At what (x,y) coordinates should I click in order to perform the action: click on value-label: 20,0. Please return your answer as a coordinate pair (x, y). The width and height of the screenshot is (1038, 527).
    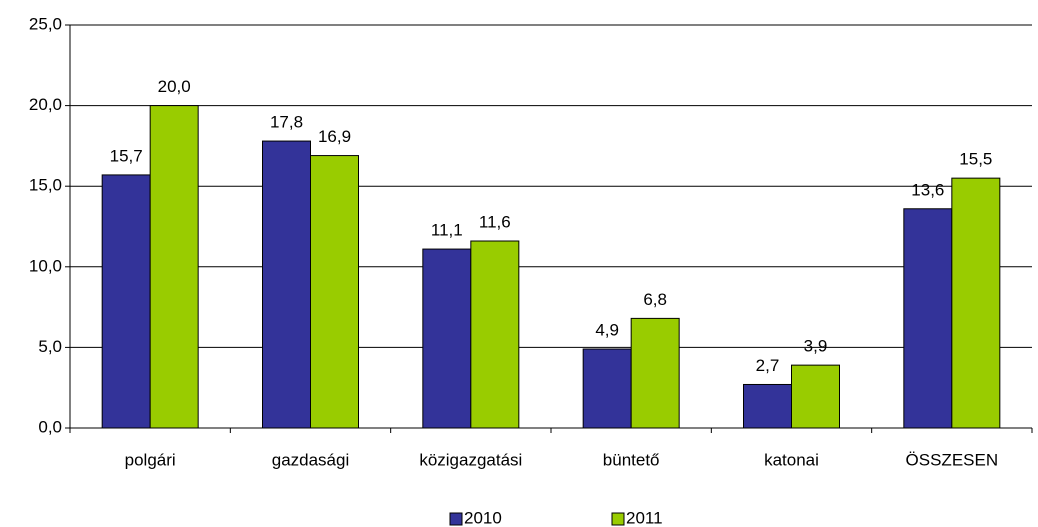
    Looking at the image, I should click on (174, 86).